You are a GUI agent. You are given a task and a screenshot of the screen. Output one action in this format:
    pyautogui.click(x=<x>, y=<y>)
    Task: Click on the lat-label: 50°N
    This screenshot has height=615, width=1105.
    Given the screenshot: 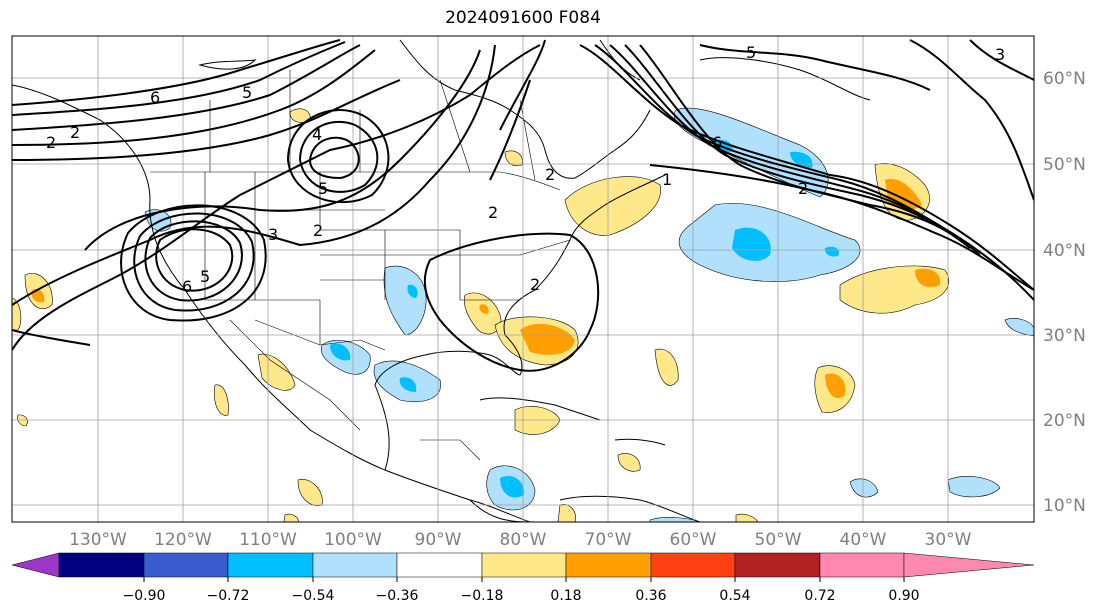 What is the action you would take?
    pyautogui.click(x=1064, y=165)
    